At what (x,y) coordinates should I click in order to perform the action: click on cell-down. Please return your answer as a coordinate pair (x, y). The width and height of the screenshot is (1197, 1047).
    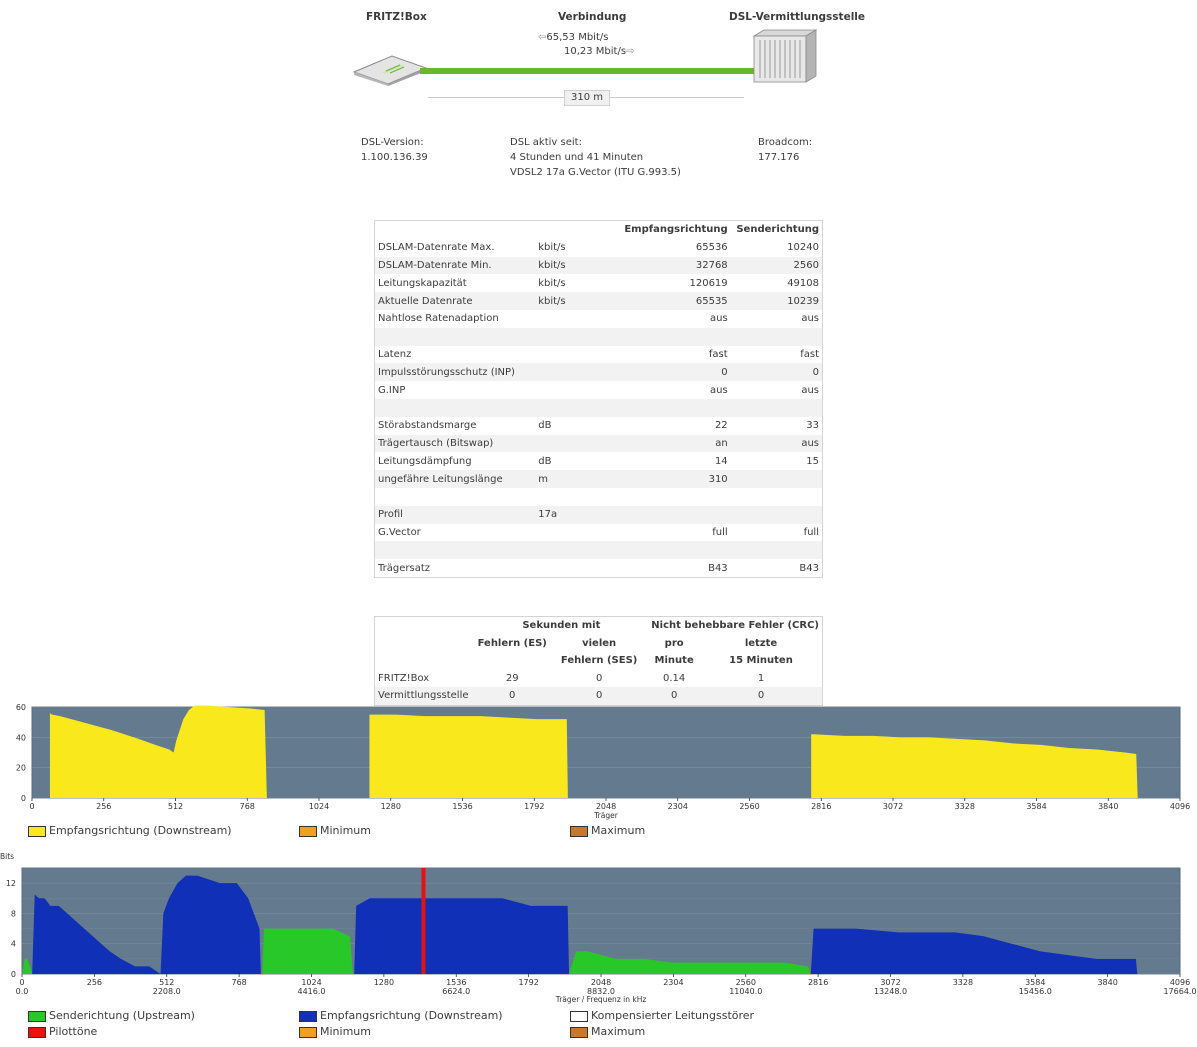
    Looking at the image, I should click on (676, 550).